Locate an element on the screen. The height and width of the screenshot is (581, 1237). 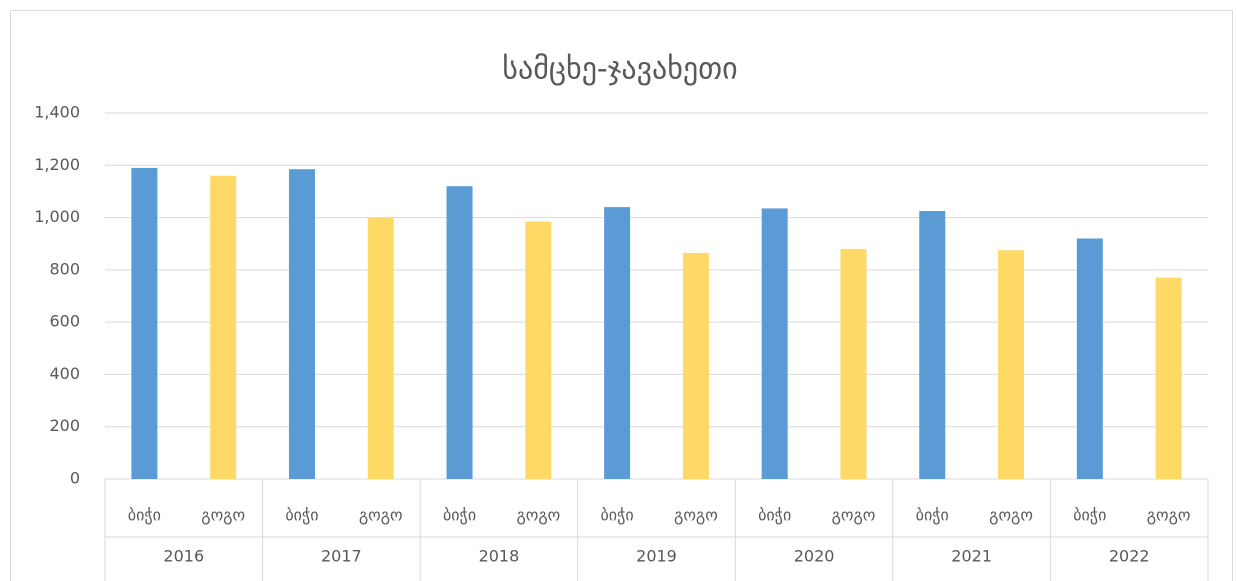
x-tick-label: 2020 is located at coordinates (814, 556).